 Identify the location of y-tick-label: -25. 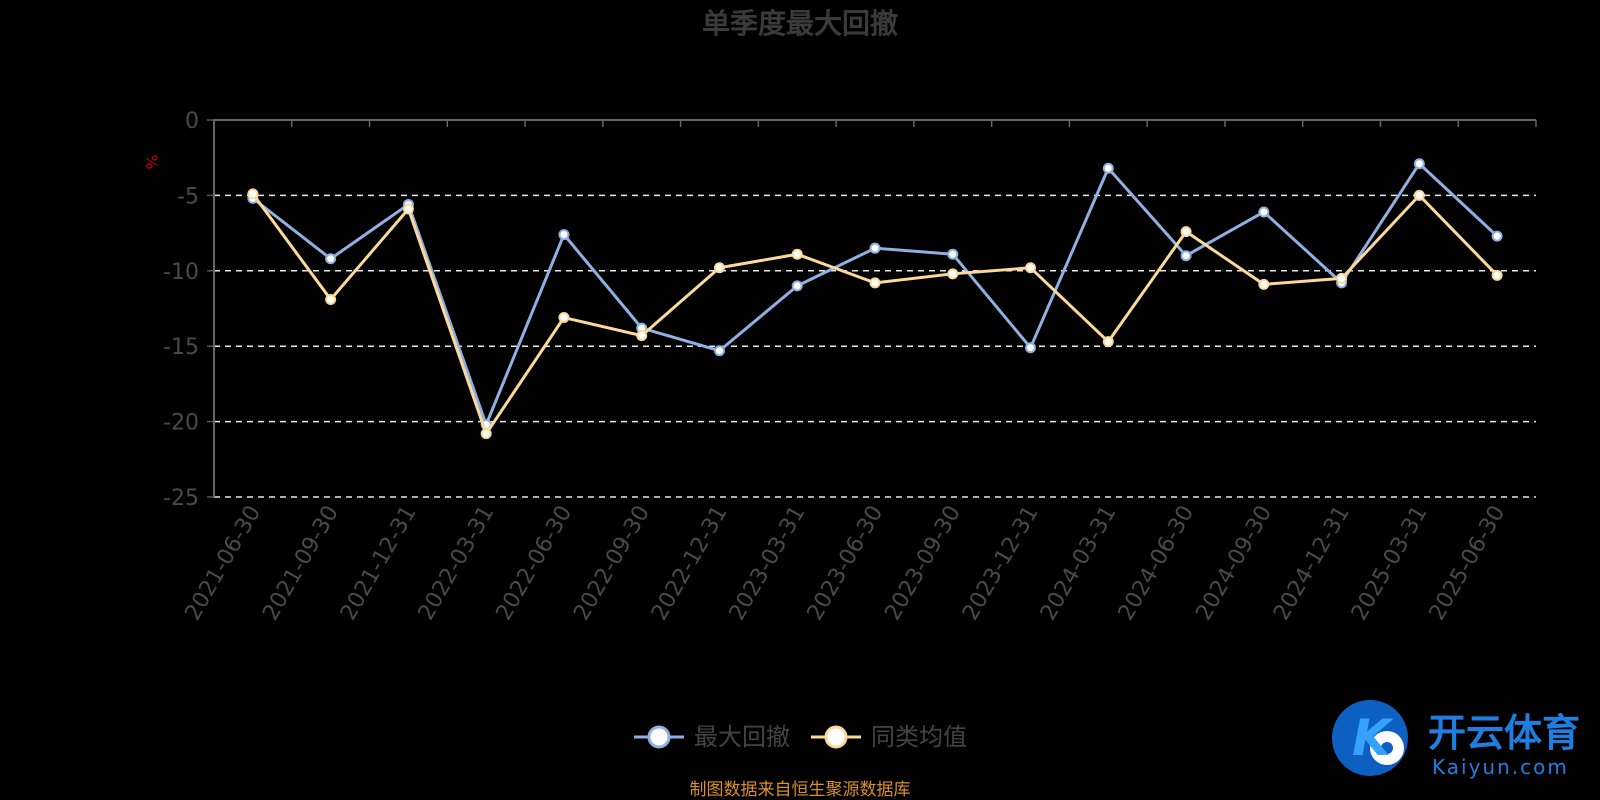
(181, 498).